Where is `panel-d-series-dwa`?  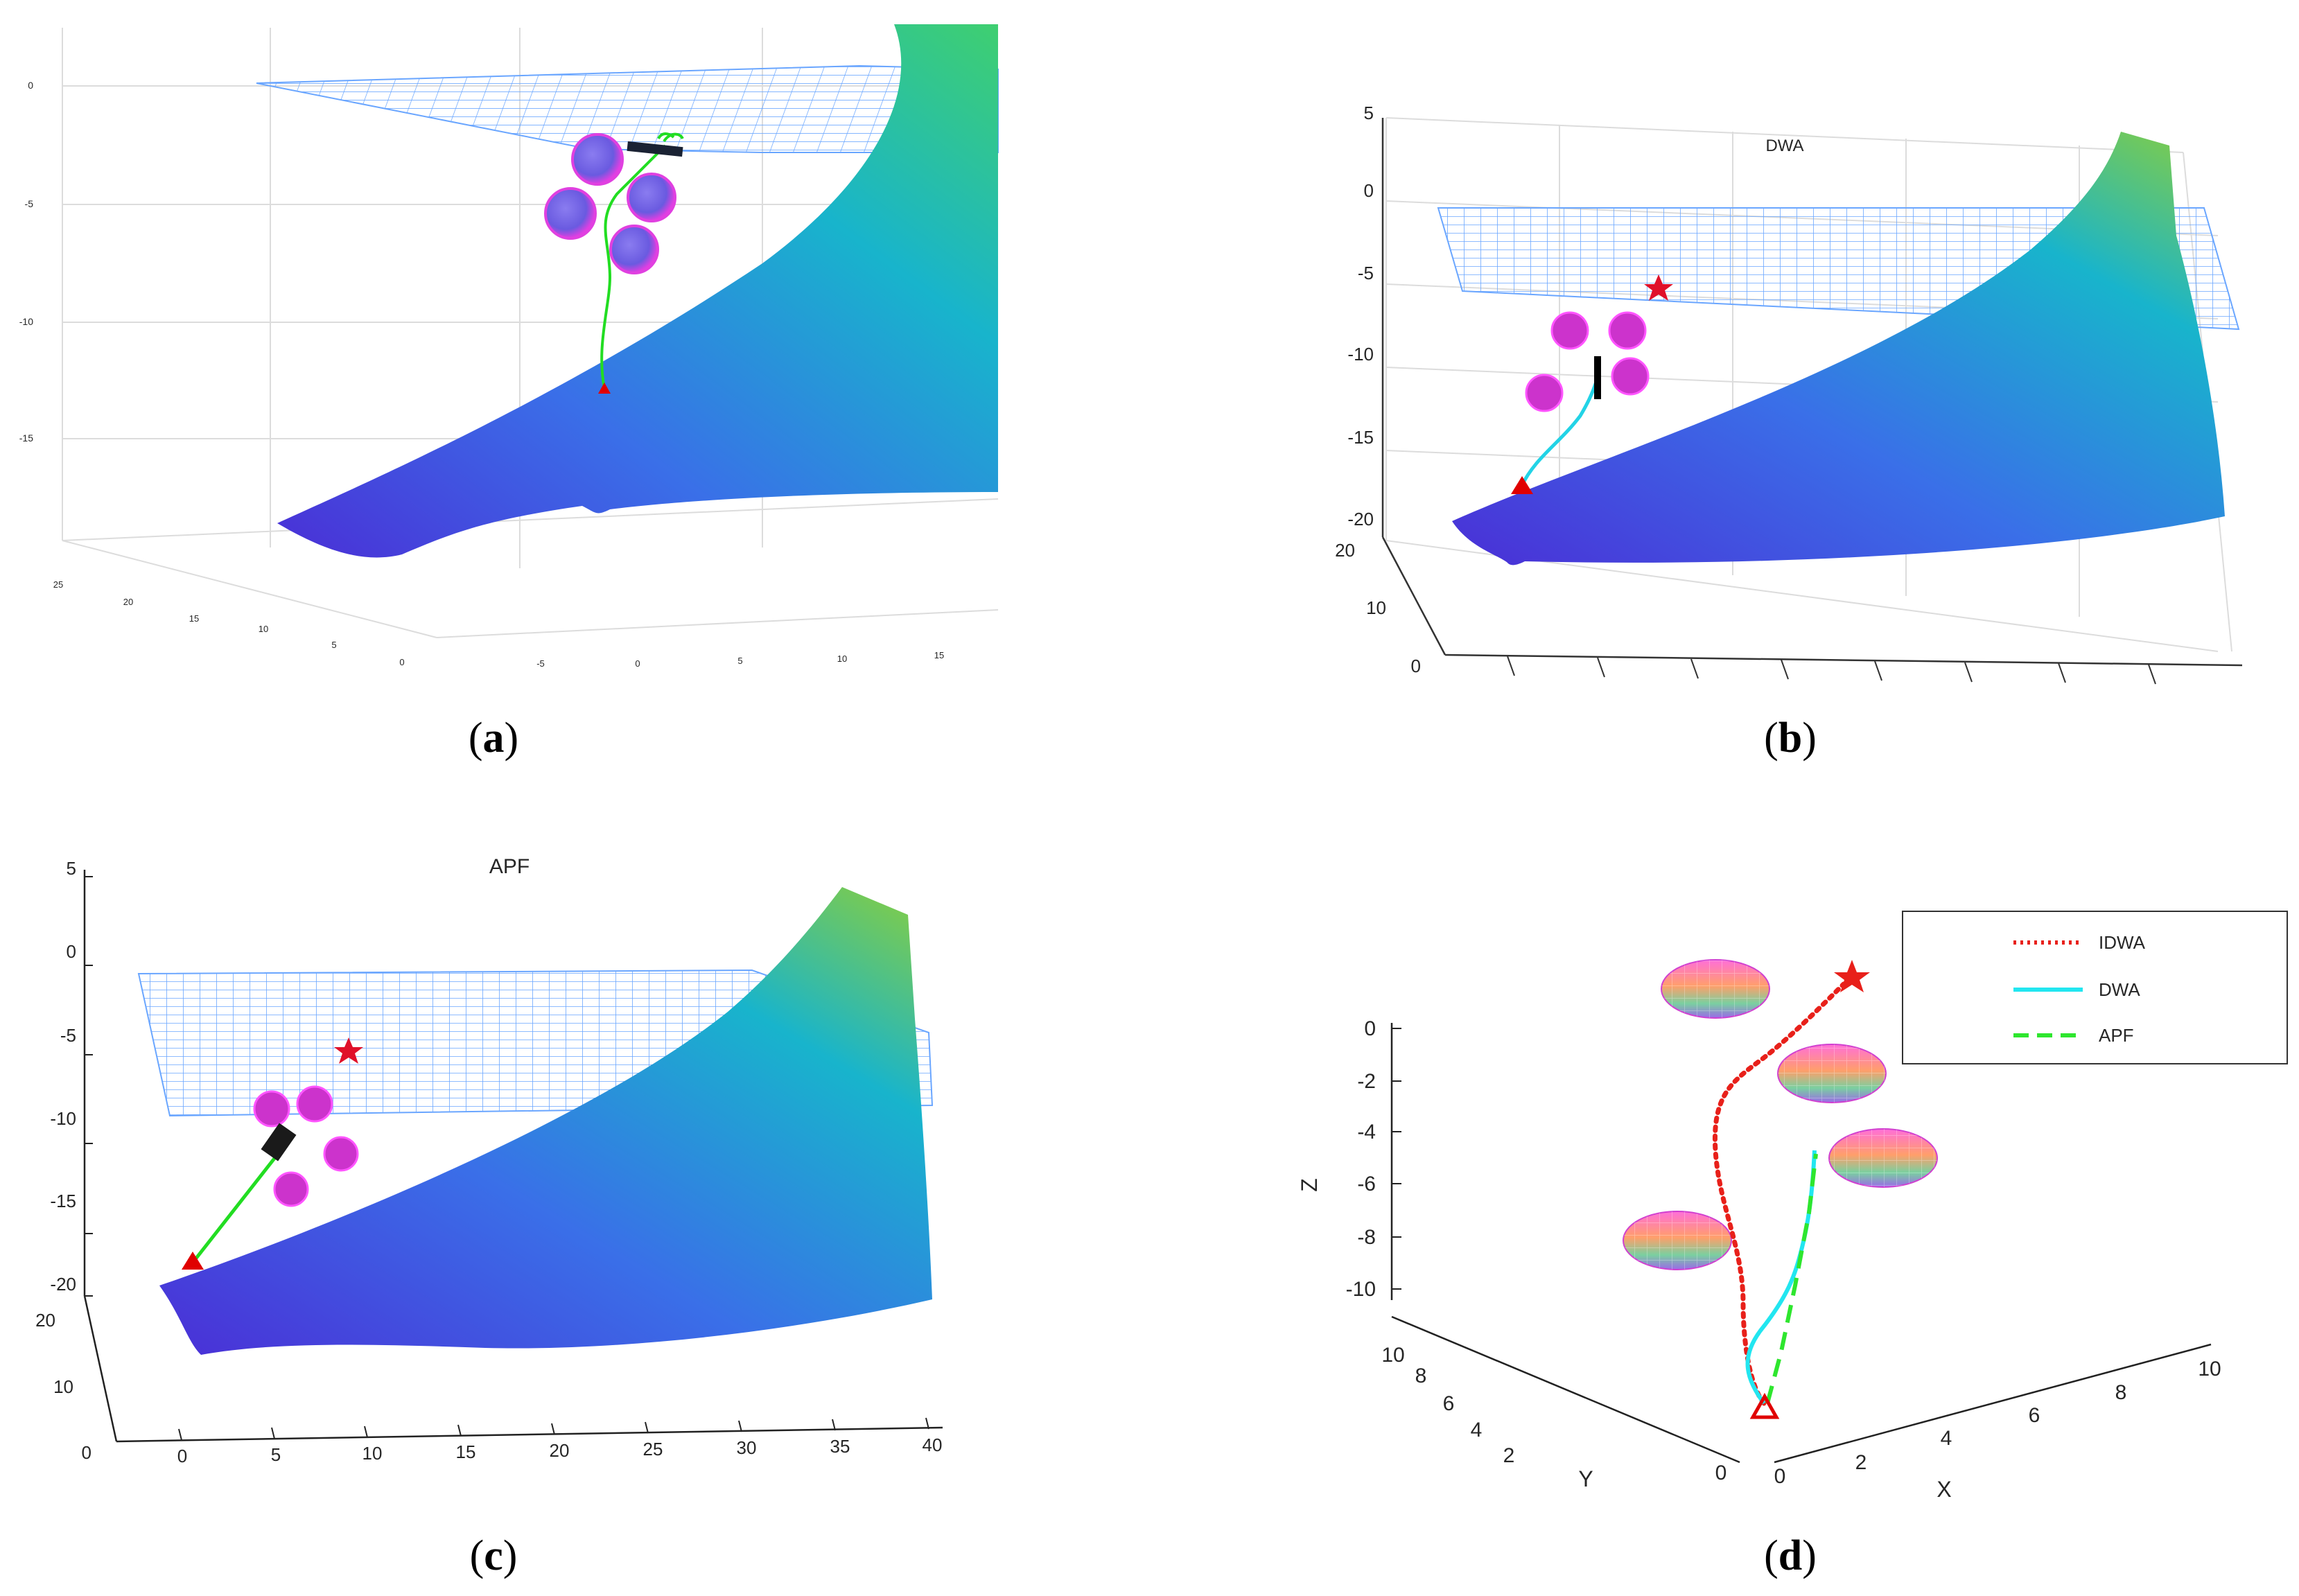 panel-d-series-dwa is located at coordinates (1781, 1277).